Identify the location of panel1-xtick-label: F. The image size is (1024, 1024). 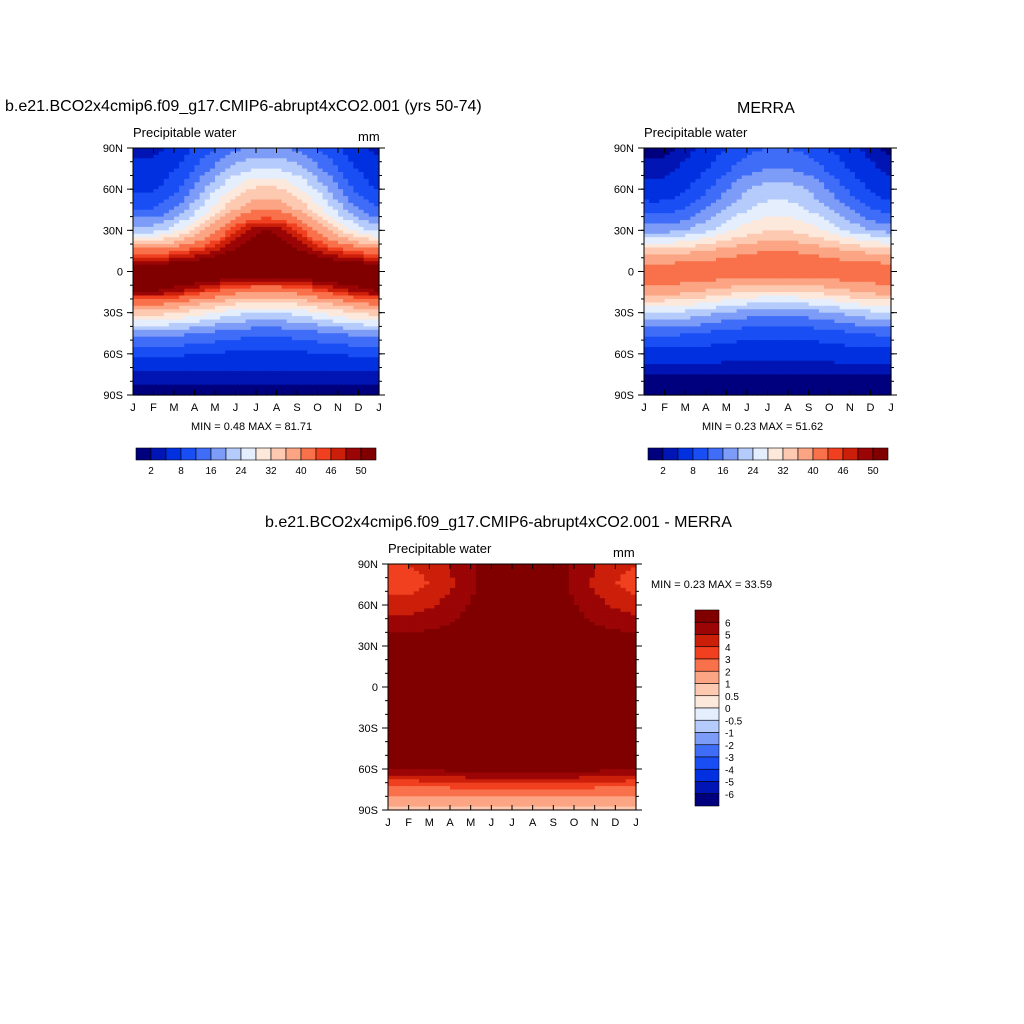
(153, 408).